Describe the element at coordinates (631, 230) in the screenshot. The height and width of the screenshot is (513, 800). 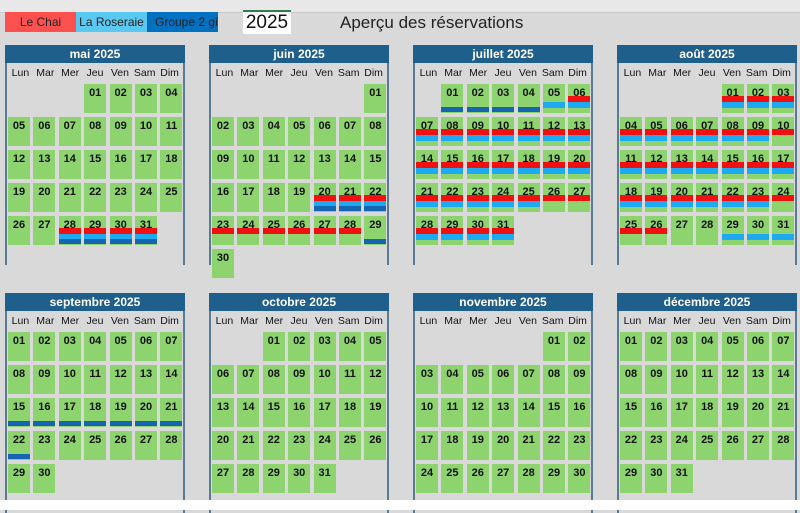
I see `day-cell: 25` at that location.